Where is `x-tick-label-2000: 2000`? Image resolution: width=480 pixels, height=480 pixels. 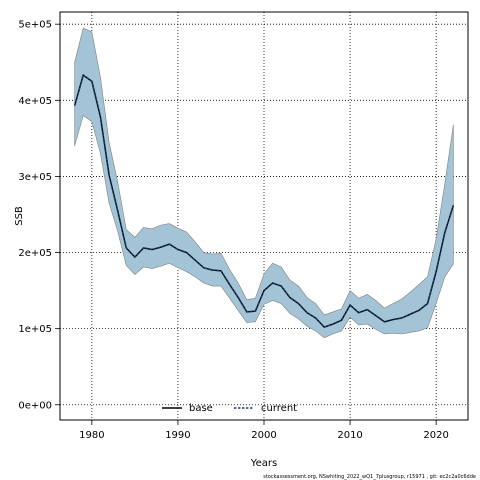 x-tick-label-2000: 2000 is located at coordinates (263, 435).